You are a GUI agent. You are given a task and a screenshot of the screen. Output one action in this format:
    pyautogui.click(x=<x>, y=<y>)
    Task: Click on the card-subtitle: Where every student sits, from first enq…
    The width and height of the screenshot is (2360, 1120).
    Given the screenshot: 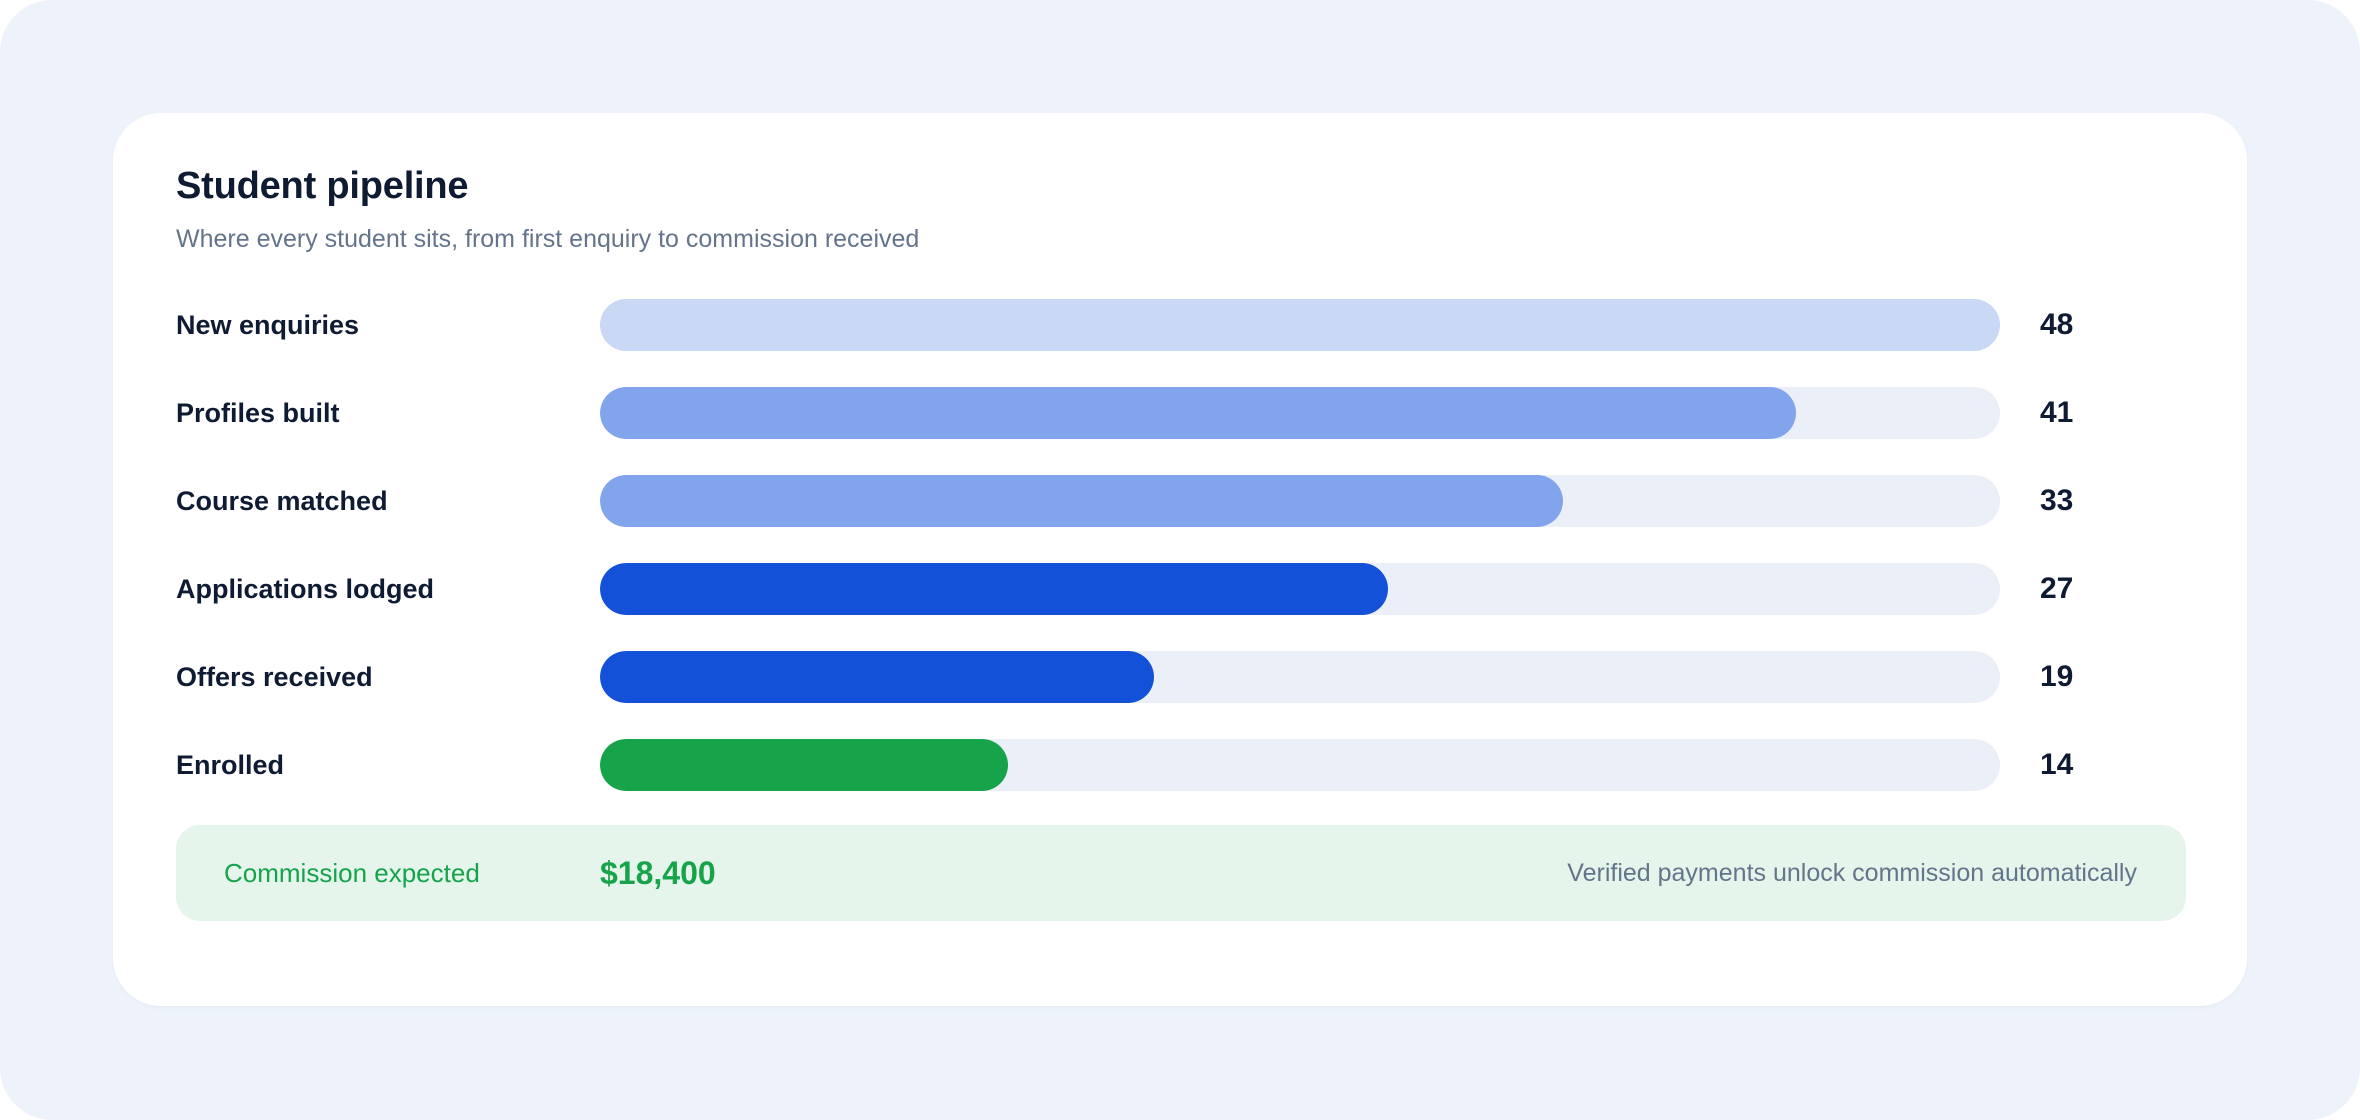 What is the action you would take?
    pyautogui.click(x=548, y=239)
    